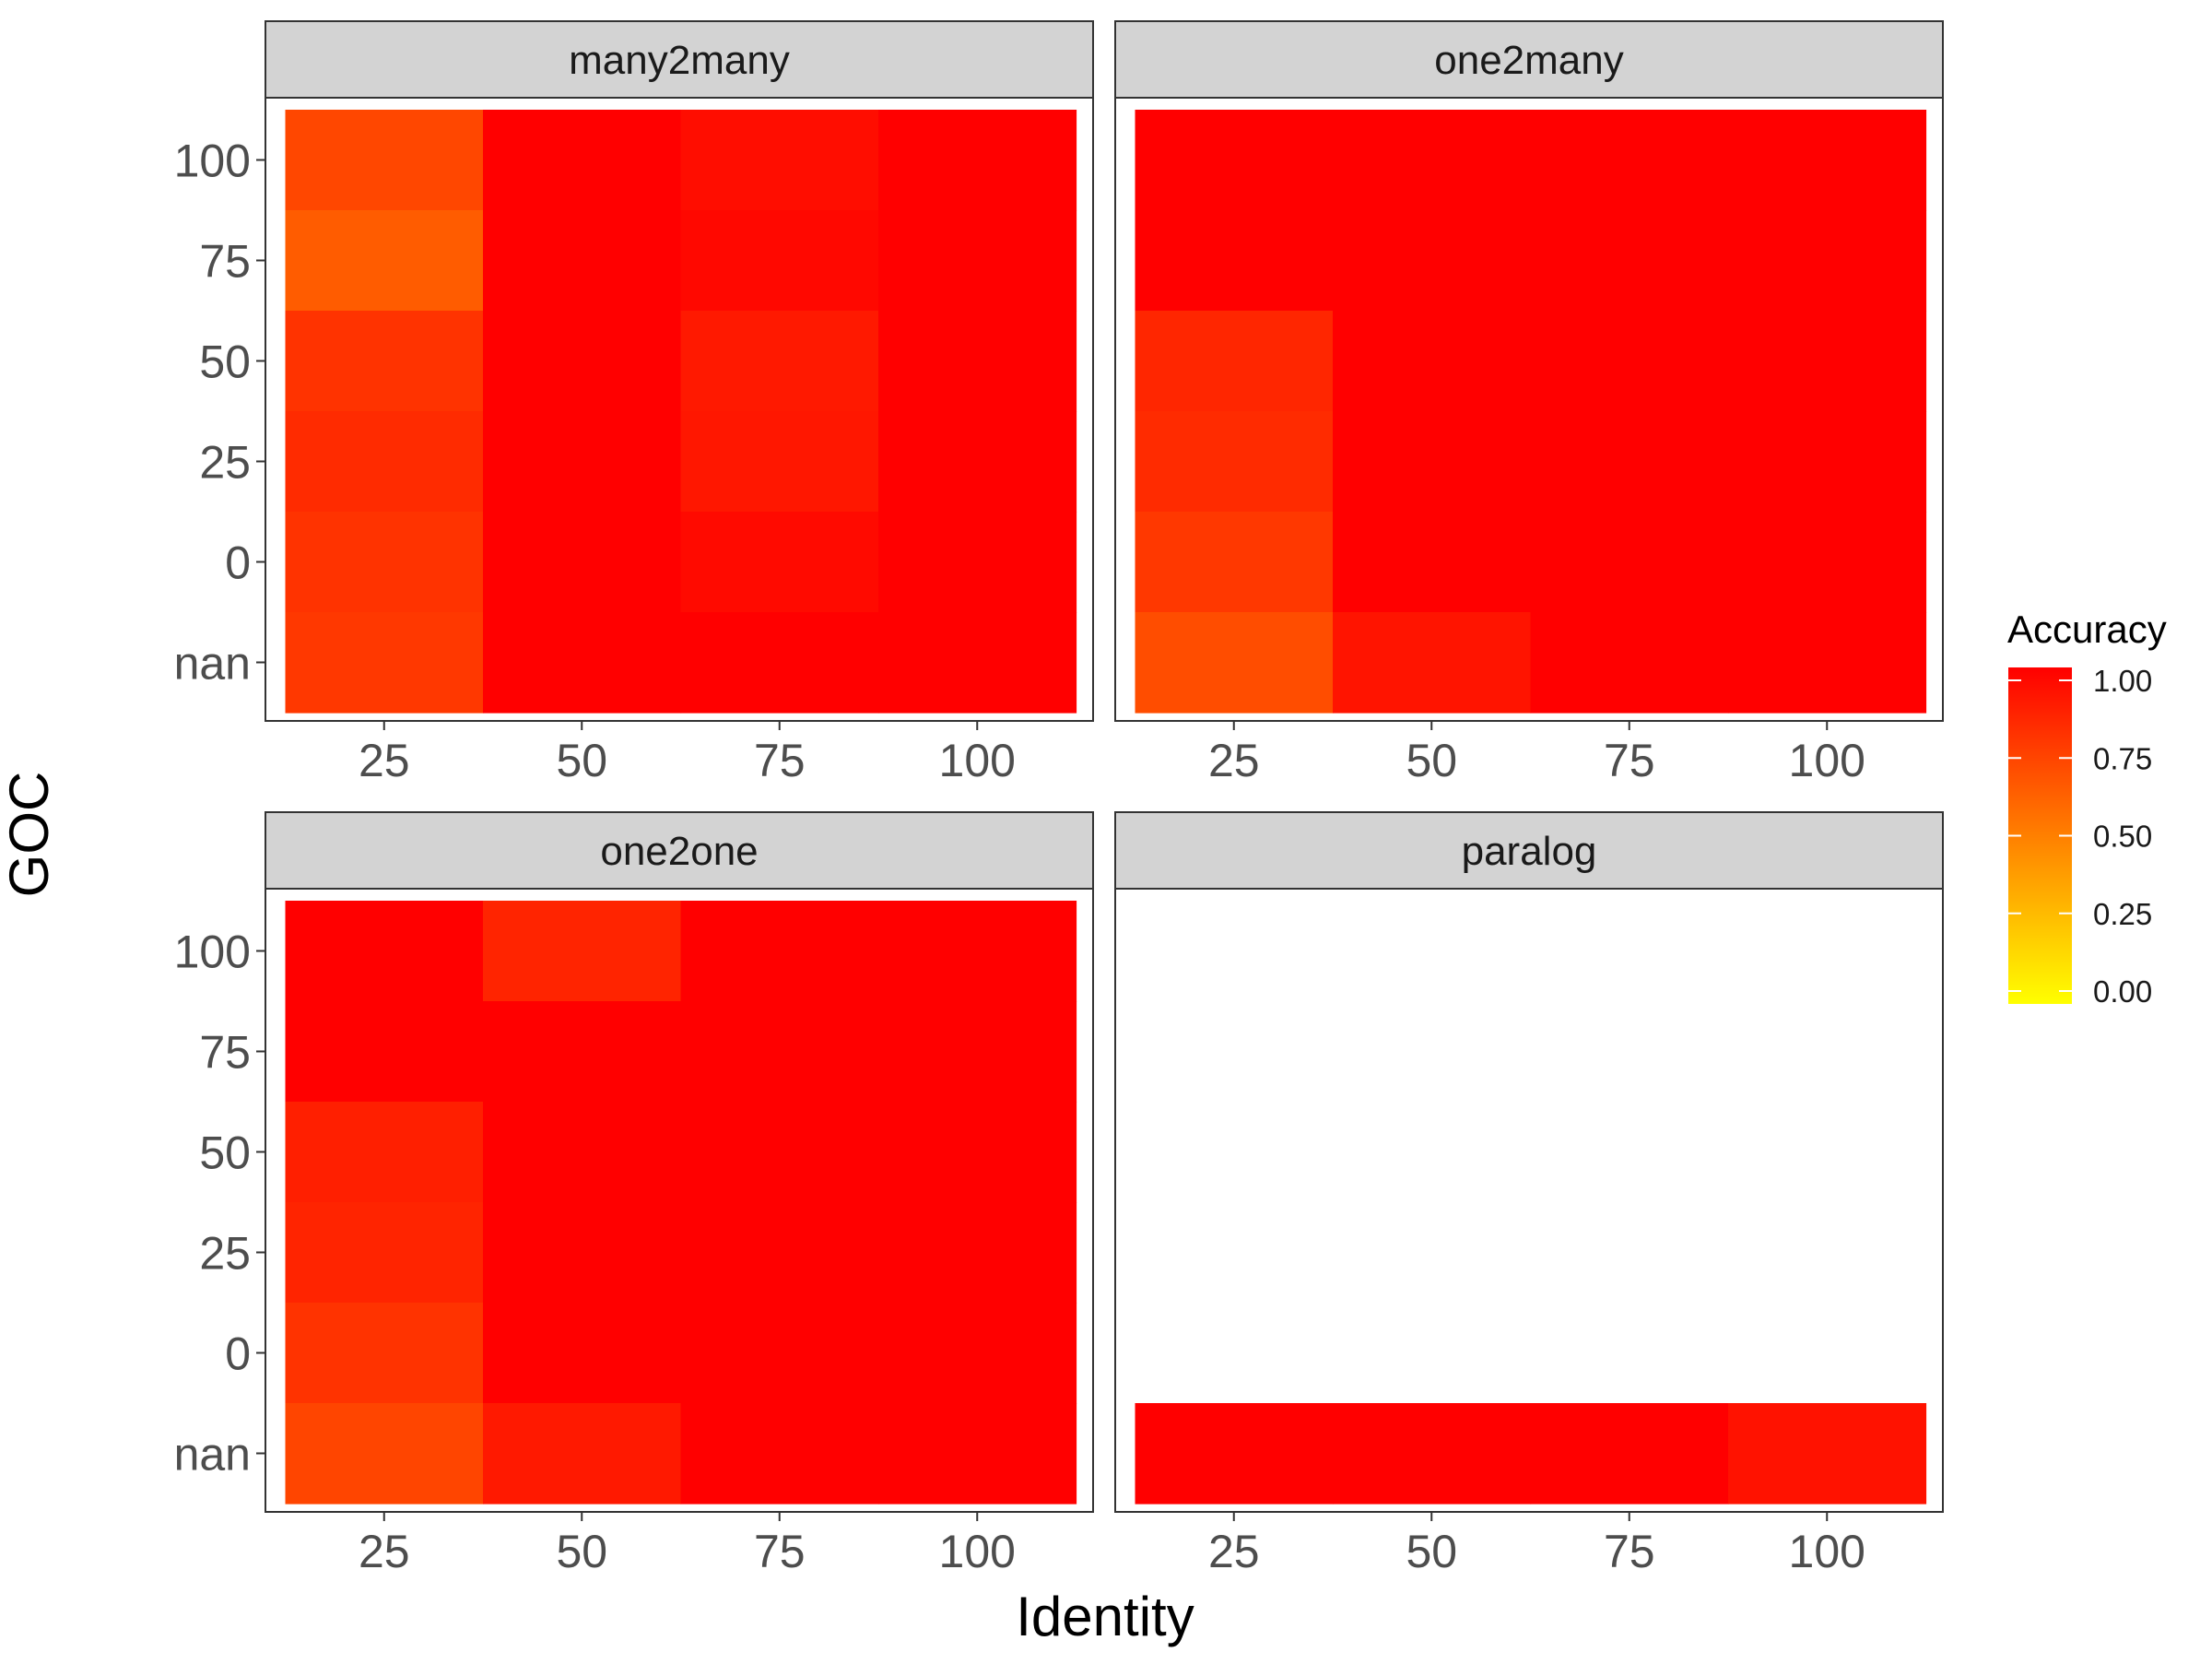 Image resolution: width=2212 pixels, height=1664 pixels. Describe the element at coordinates (225, 1254) in the screenshot. I see `y-tick-label: 25` at that location.